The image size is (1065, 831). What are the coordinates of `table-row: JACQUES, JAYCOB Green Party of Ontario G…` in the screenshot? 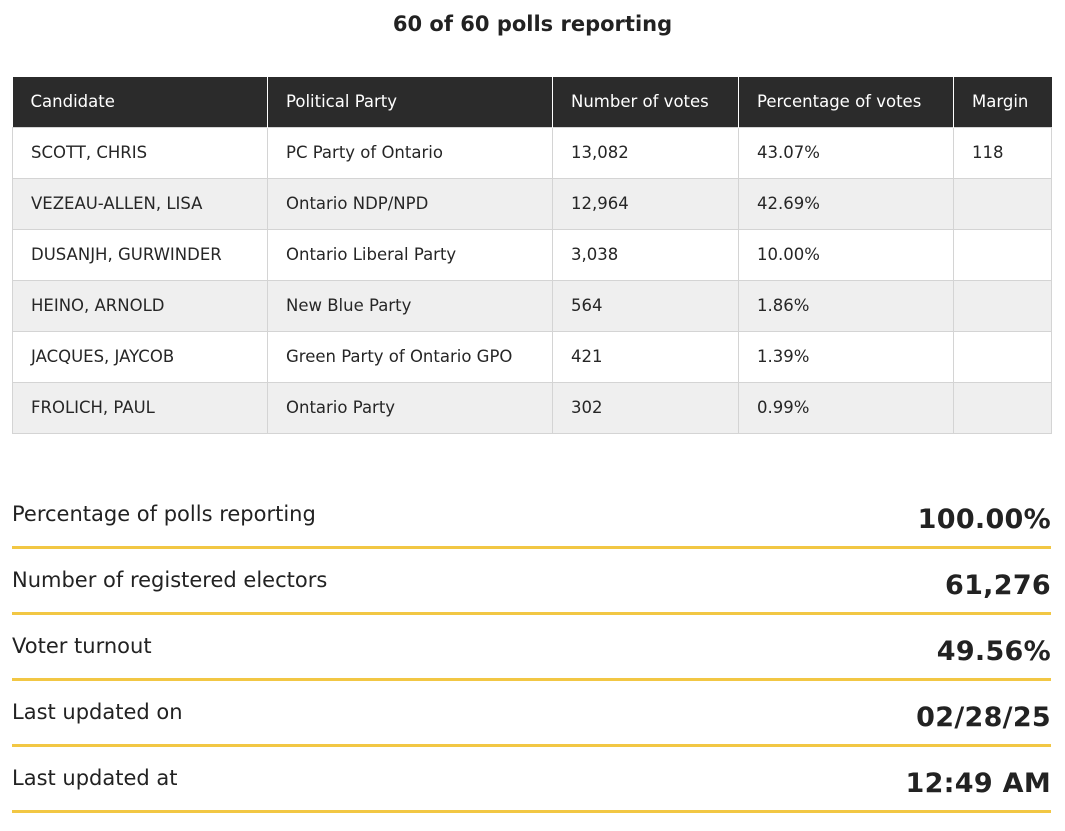 It's located at (532, 356).